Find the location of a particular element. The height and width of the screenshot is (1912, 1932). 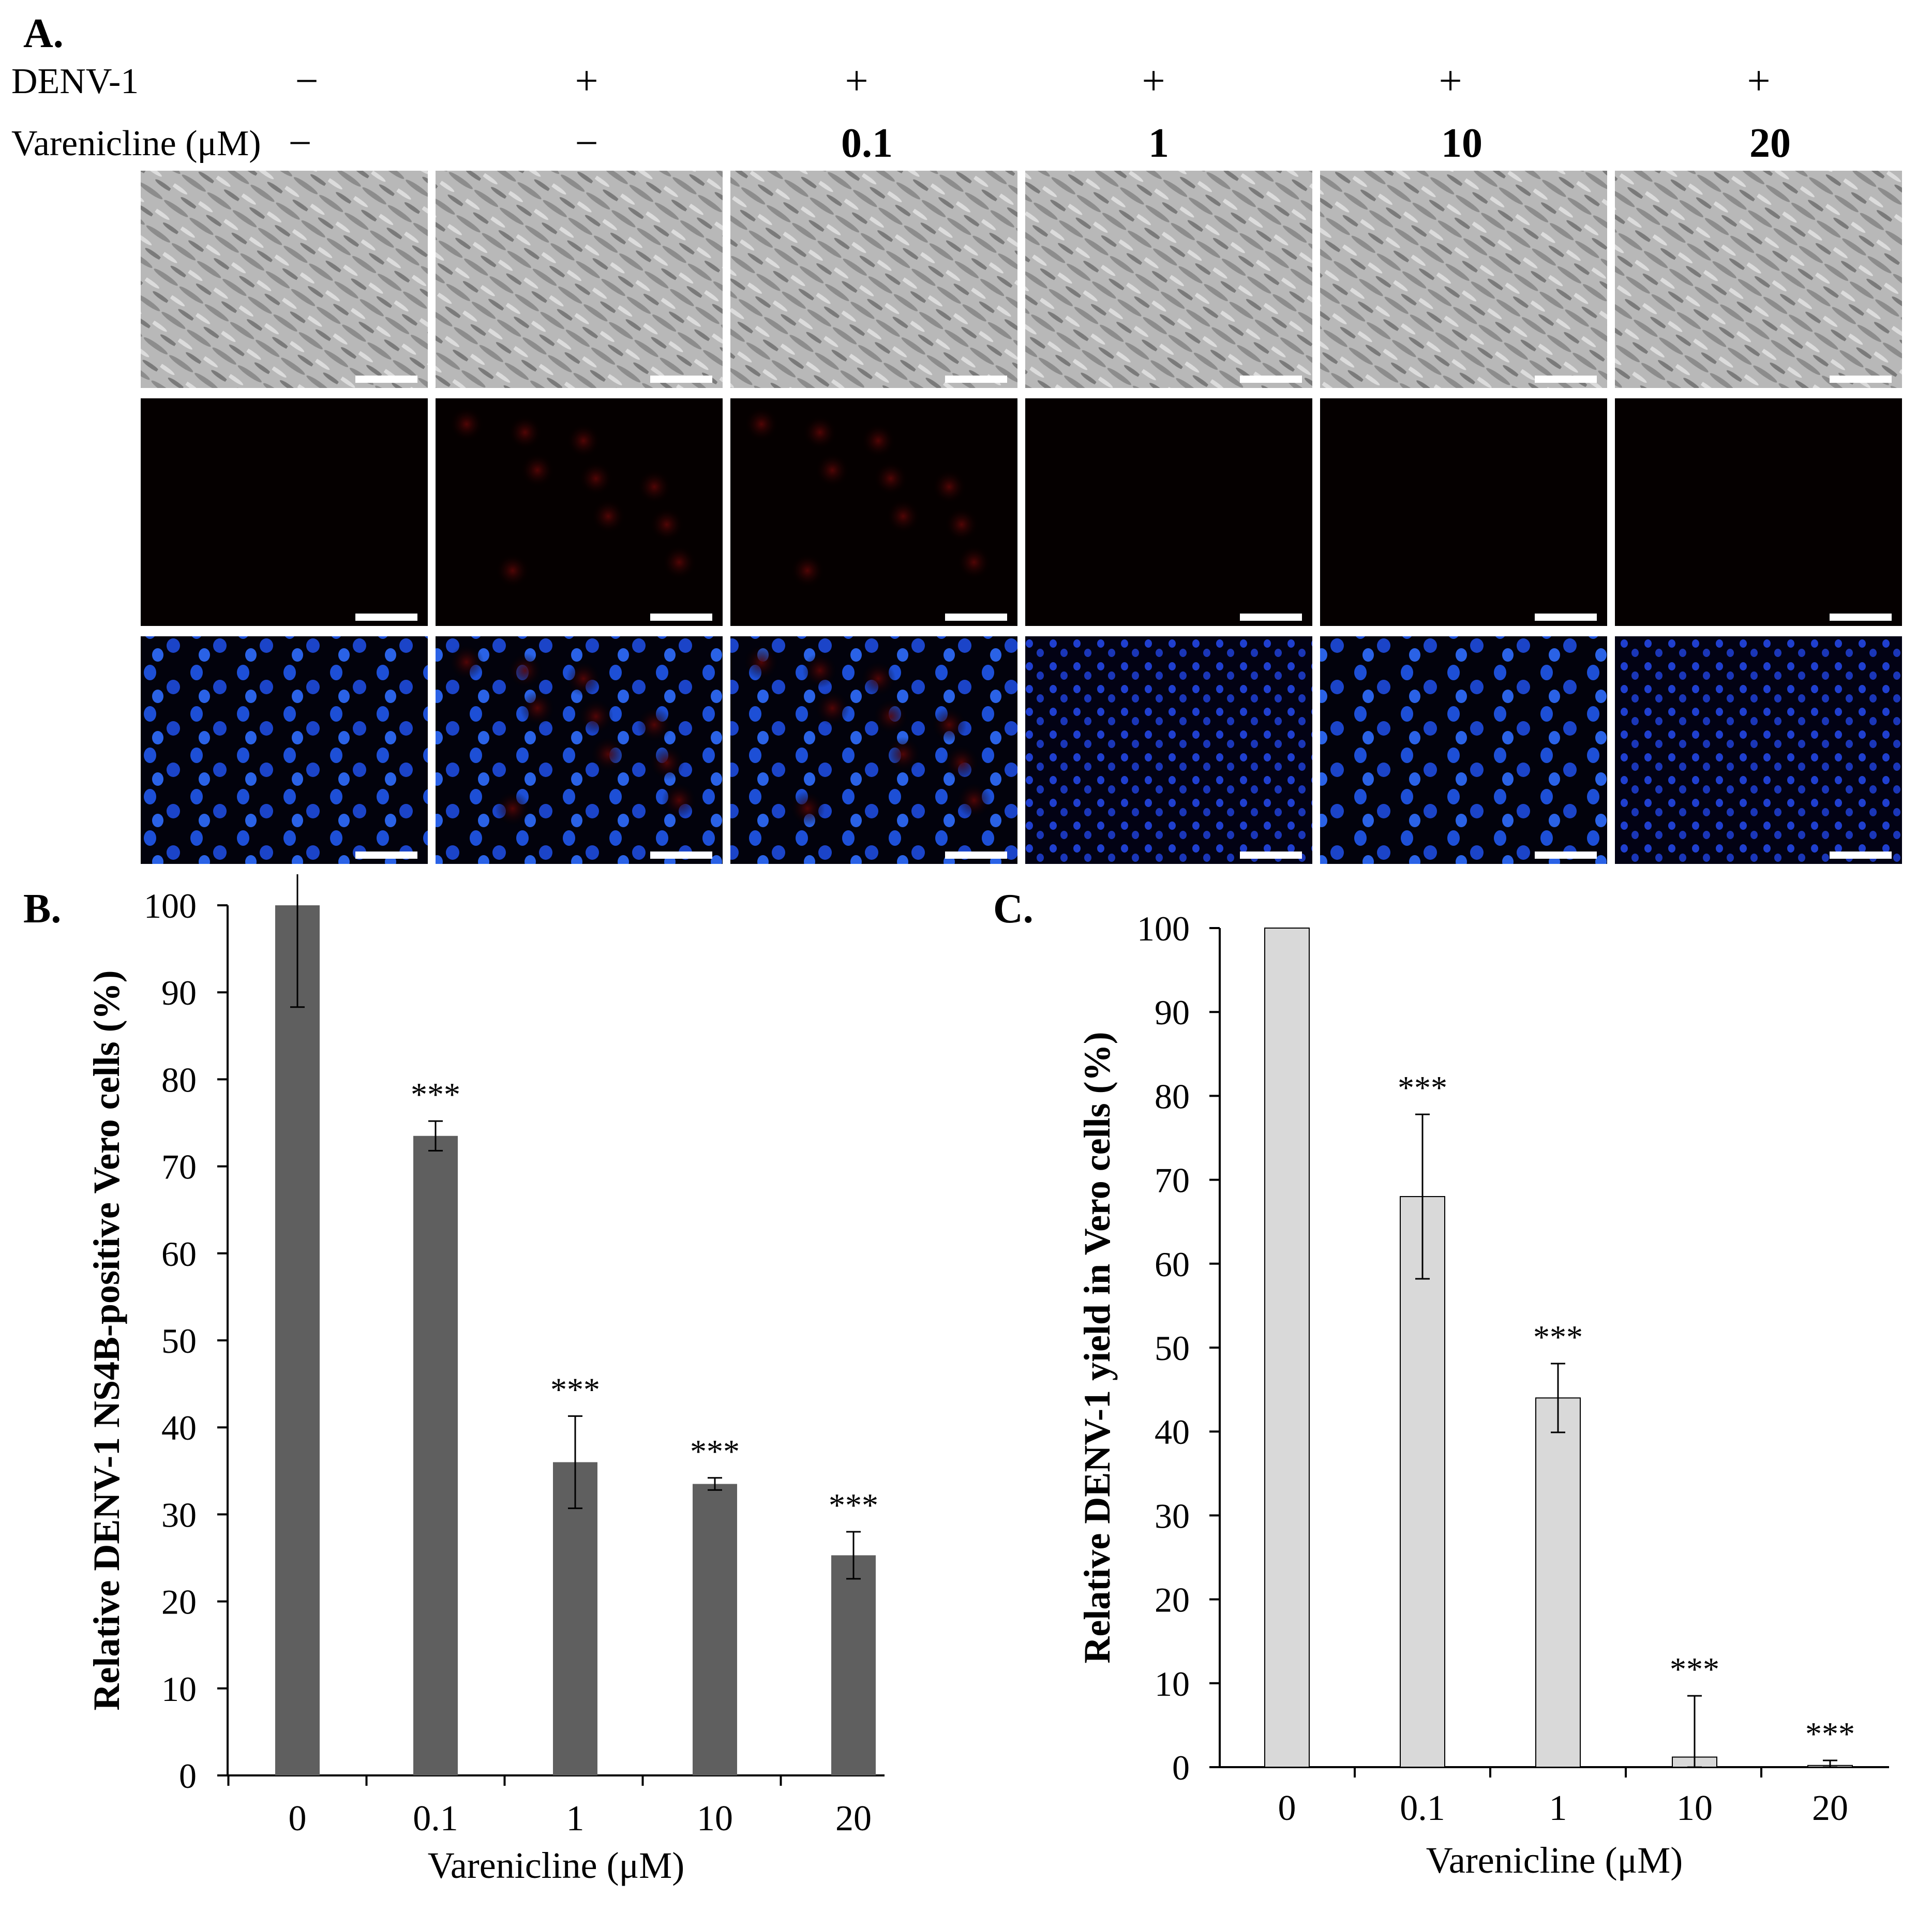

merged-dapi-row is located at coordinates (1021, 750).